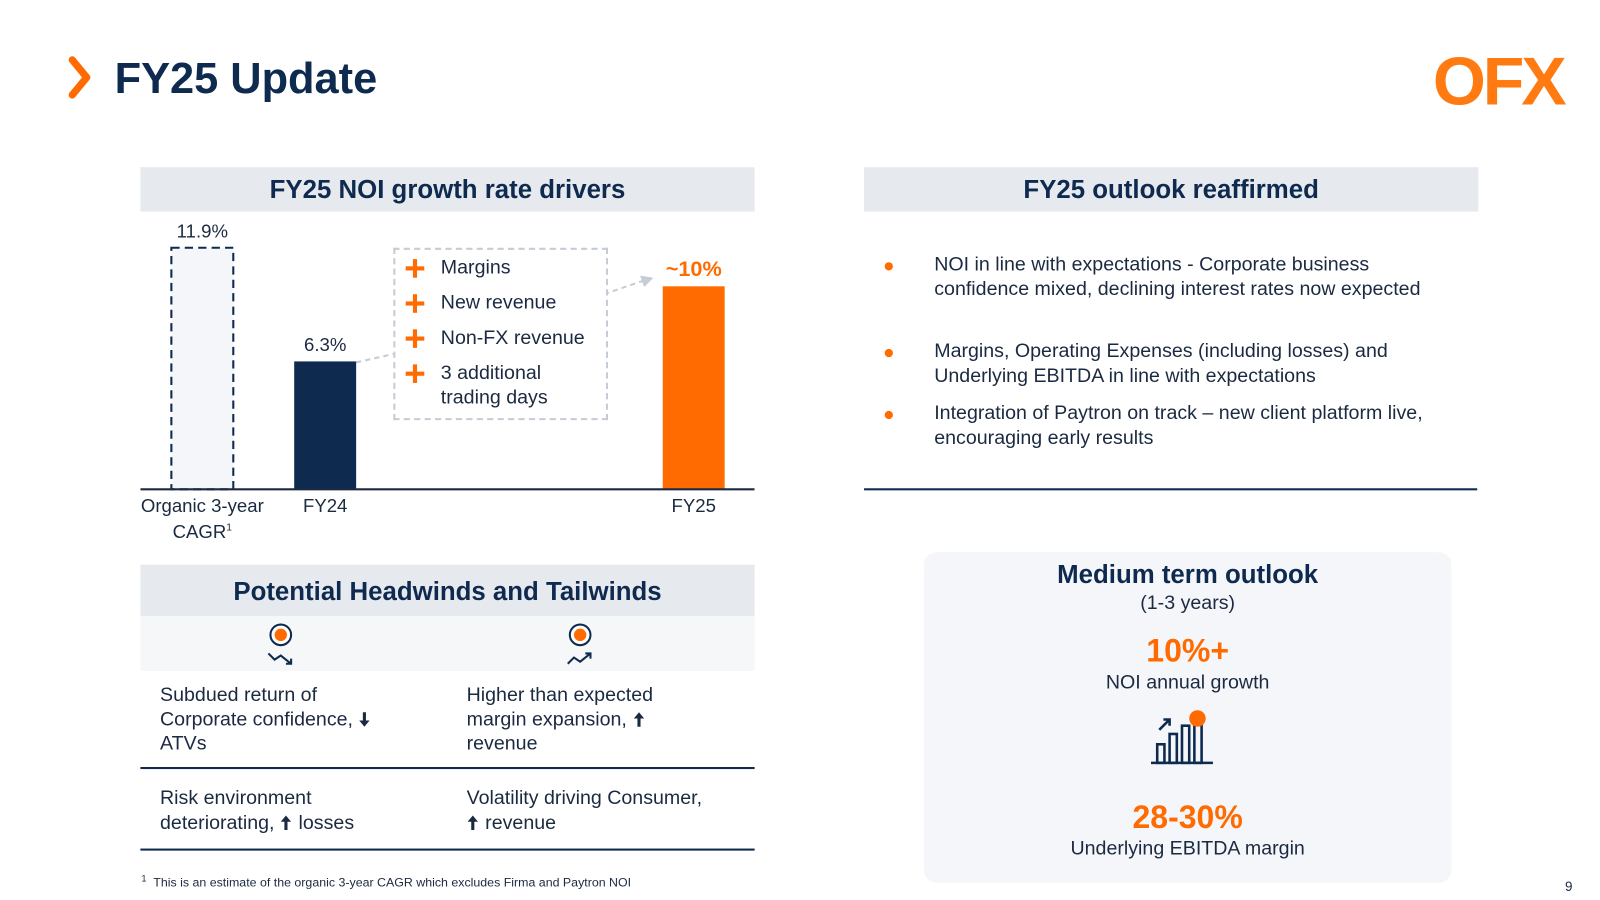 Image resolution: width=1600 pixels, height=900 pixels. I want to click on value-label: 11.9%, so click(202, 230).